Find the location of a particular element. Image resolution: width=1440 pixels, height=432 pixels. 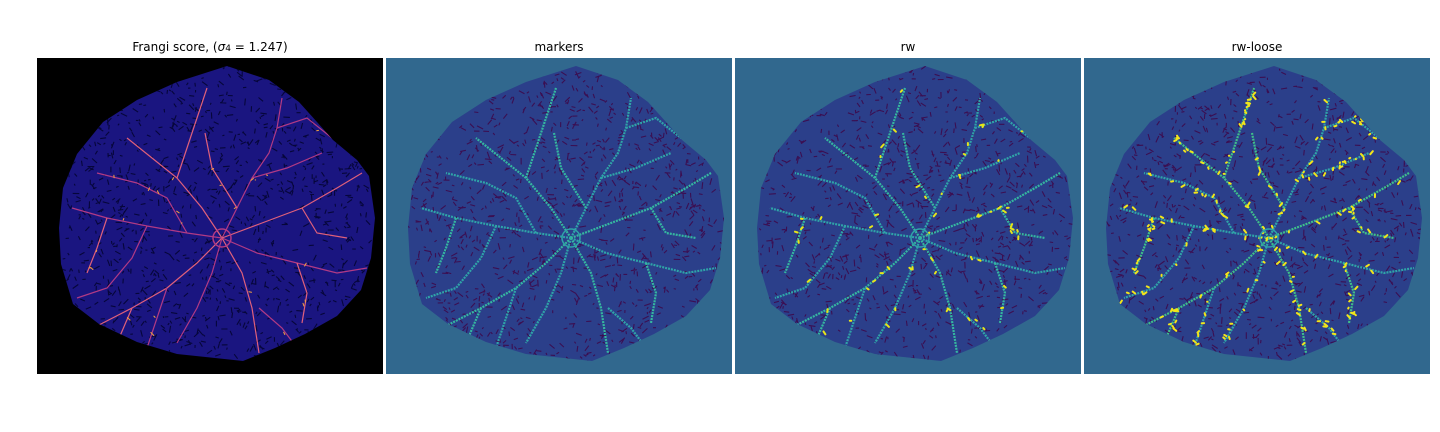

title-frangi-sigma: σ is located at coordinates (221, 47).